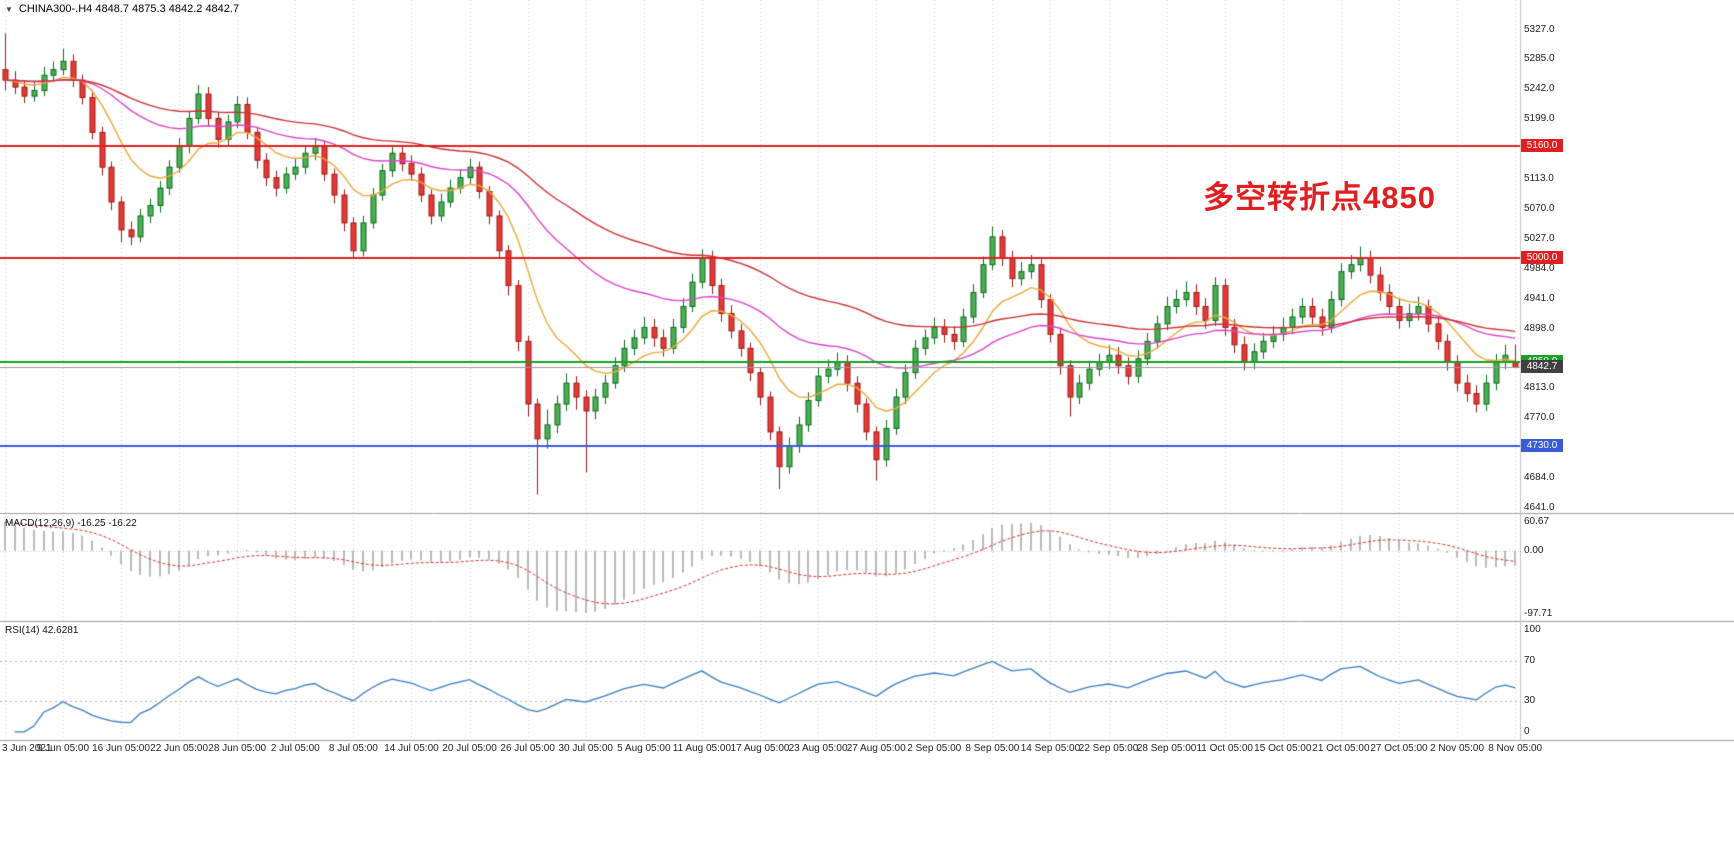 The height and width of the screenshot is (841, 1734). What do you see at coordinates (27, 748) in the screenshot?
I see `date-label: 3 Jun 2021` at bounding box center [27, 748].